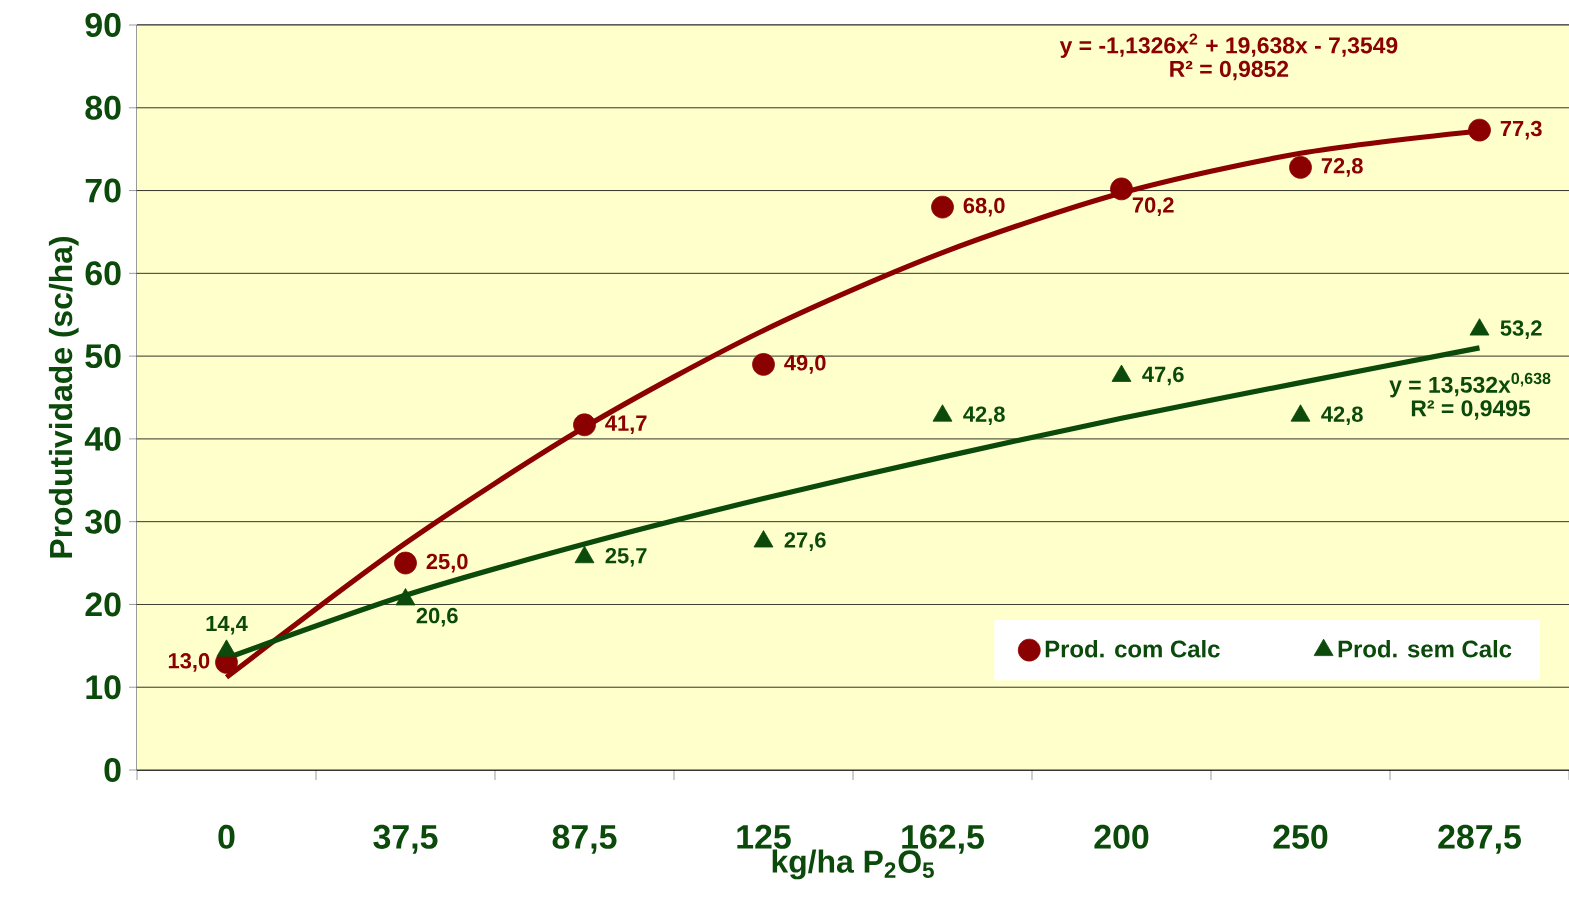 The image size is (1569, 909). Describe the element at coordinates (805, 541) in the screenshot. I see `data-label: 27,6` at that location.